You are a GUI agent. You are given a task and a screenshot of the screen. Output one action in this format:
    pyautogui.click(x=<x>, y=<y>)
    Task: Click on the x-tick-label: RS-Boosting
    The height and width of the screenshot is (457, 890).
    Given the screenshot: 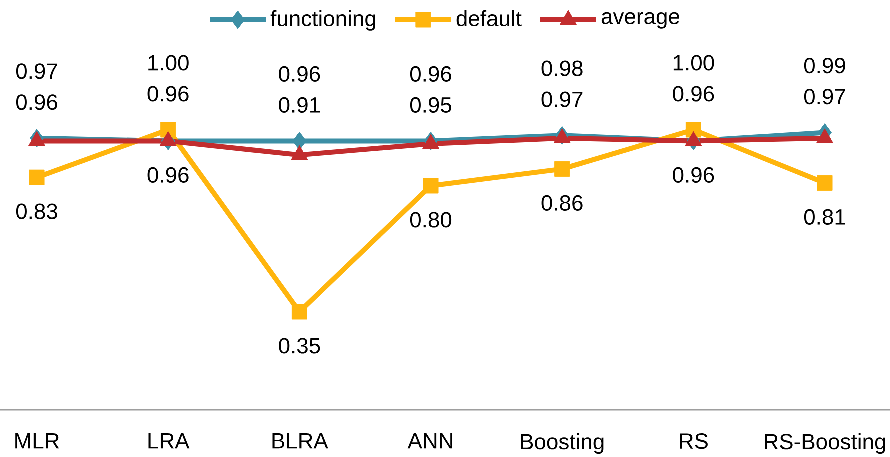 What is the action you would take?
    pyautogui.click(x=825, y=444)
    